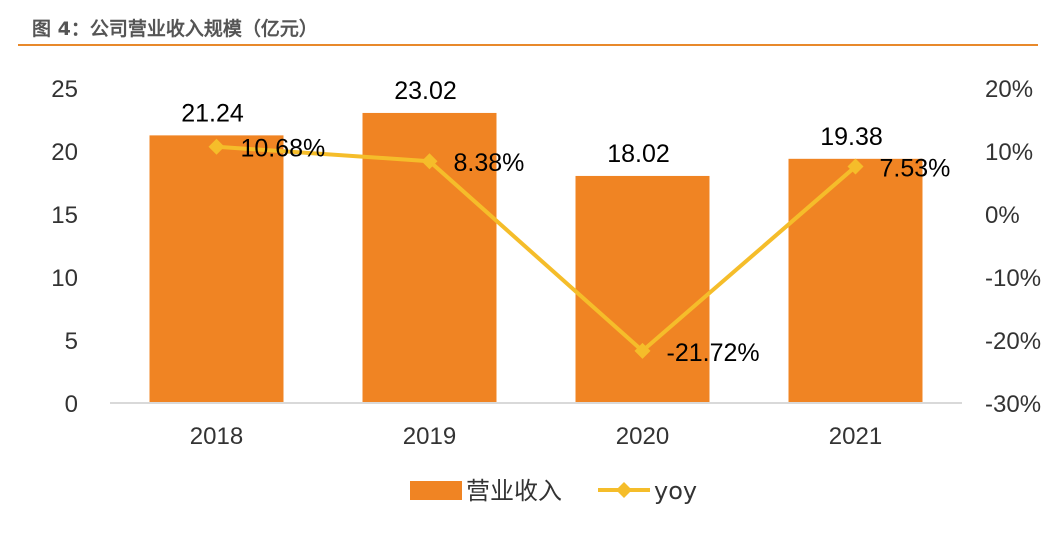  I want to click on left-tick-label: 15, so click(64, 215).